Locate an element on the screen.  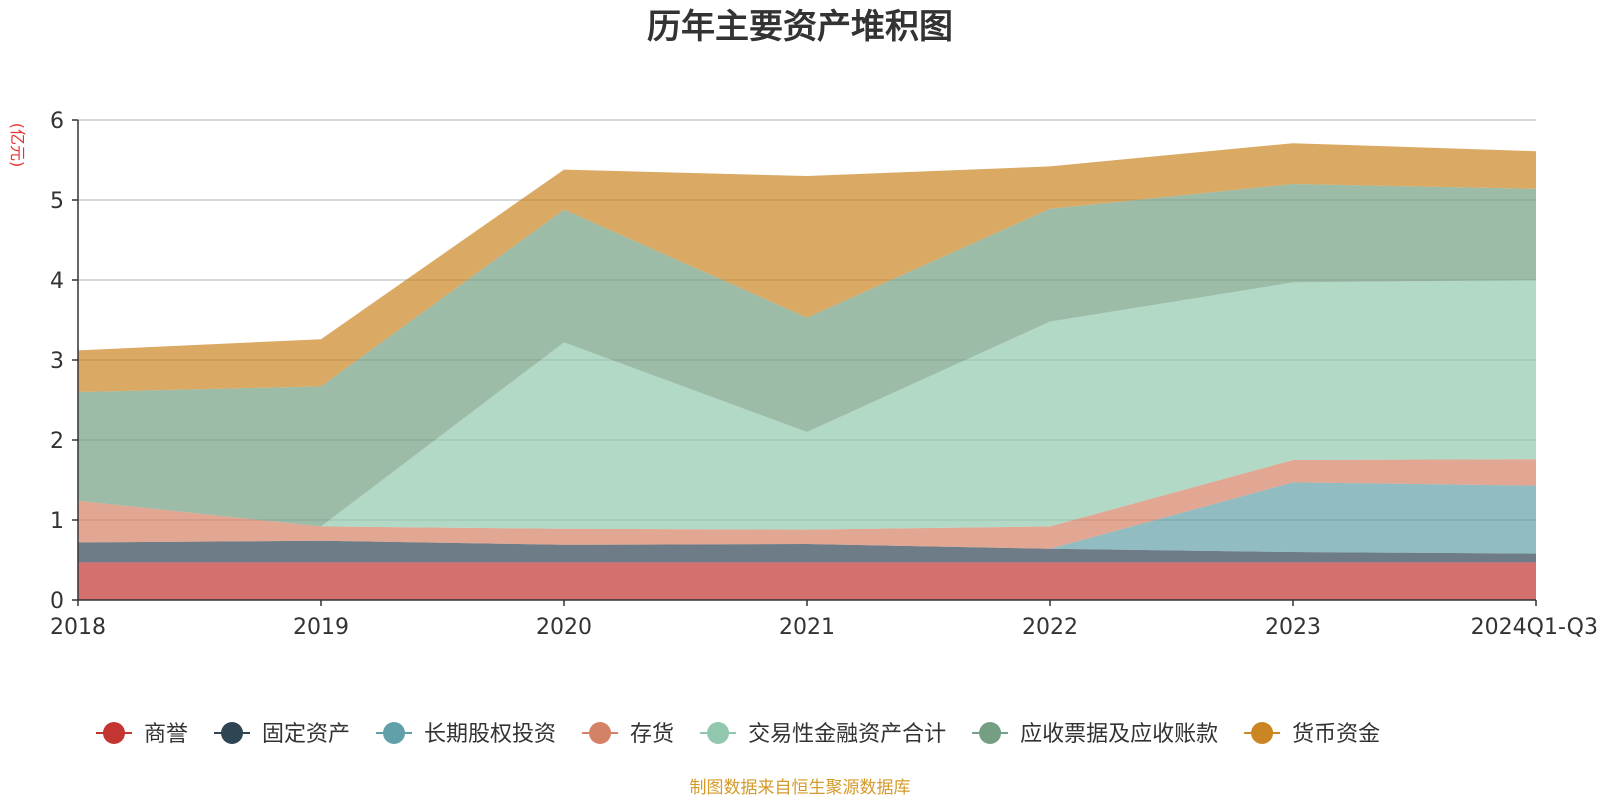
x-tick-label: 2023 is located at coordinates (1293, 627).